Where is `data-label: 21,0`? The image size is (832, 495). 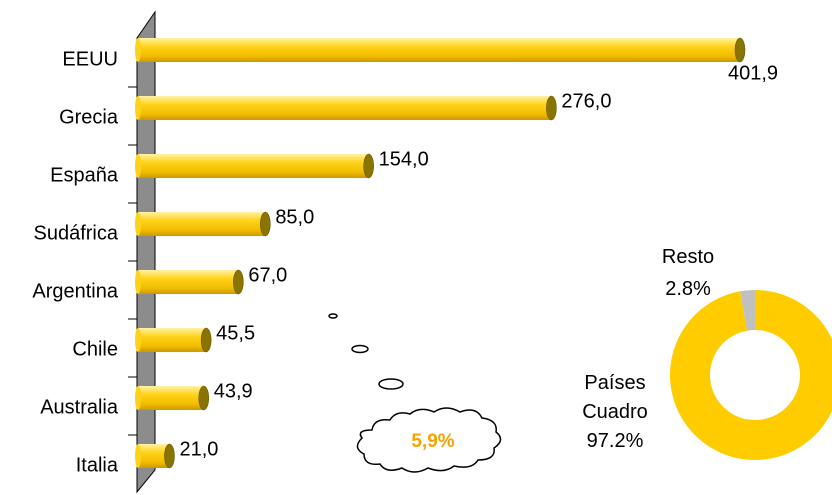 data-label: 21,0 is located at coordinates (198, 449).